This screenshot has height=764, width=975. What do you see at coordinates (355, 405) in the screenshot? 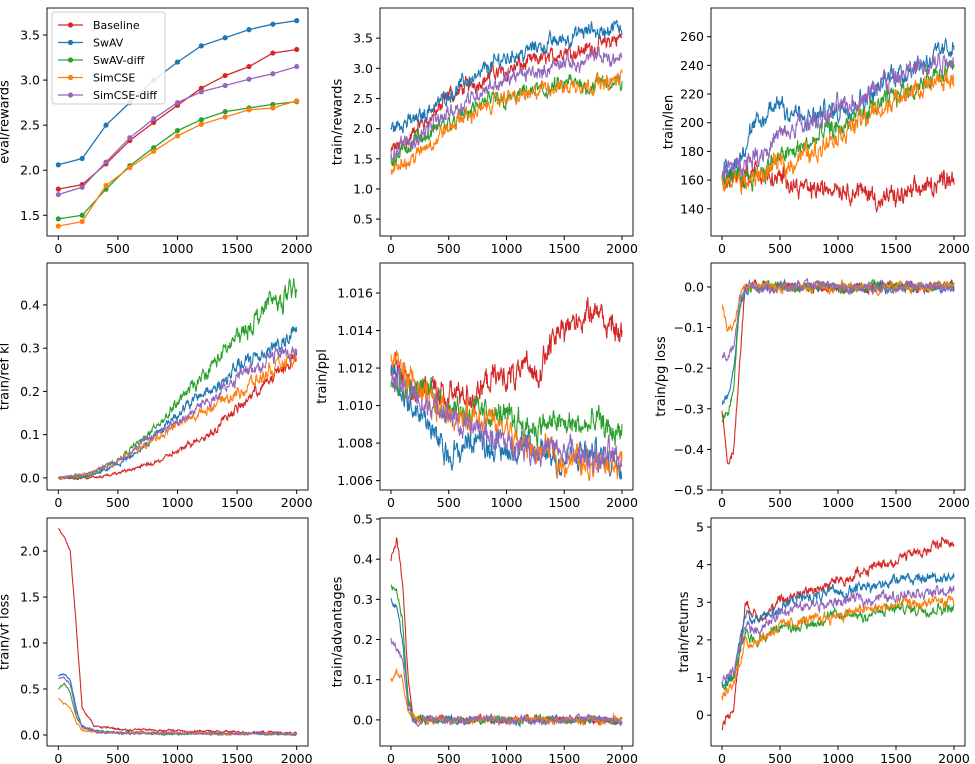
I see `y-tick-label: 1.010` at bounding box center [355, 405].